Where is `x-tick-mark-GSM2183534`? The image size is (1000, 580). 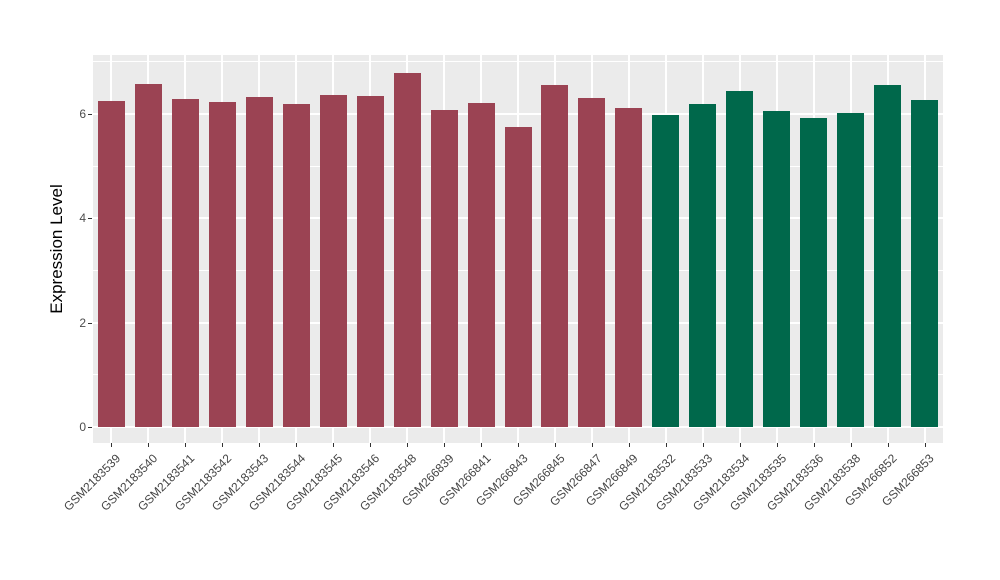
x-tick-mark-GSM2183534 is located at coordinates (740, 445).